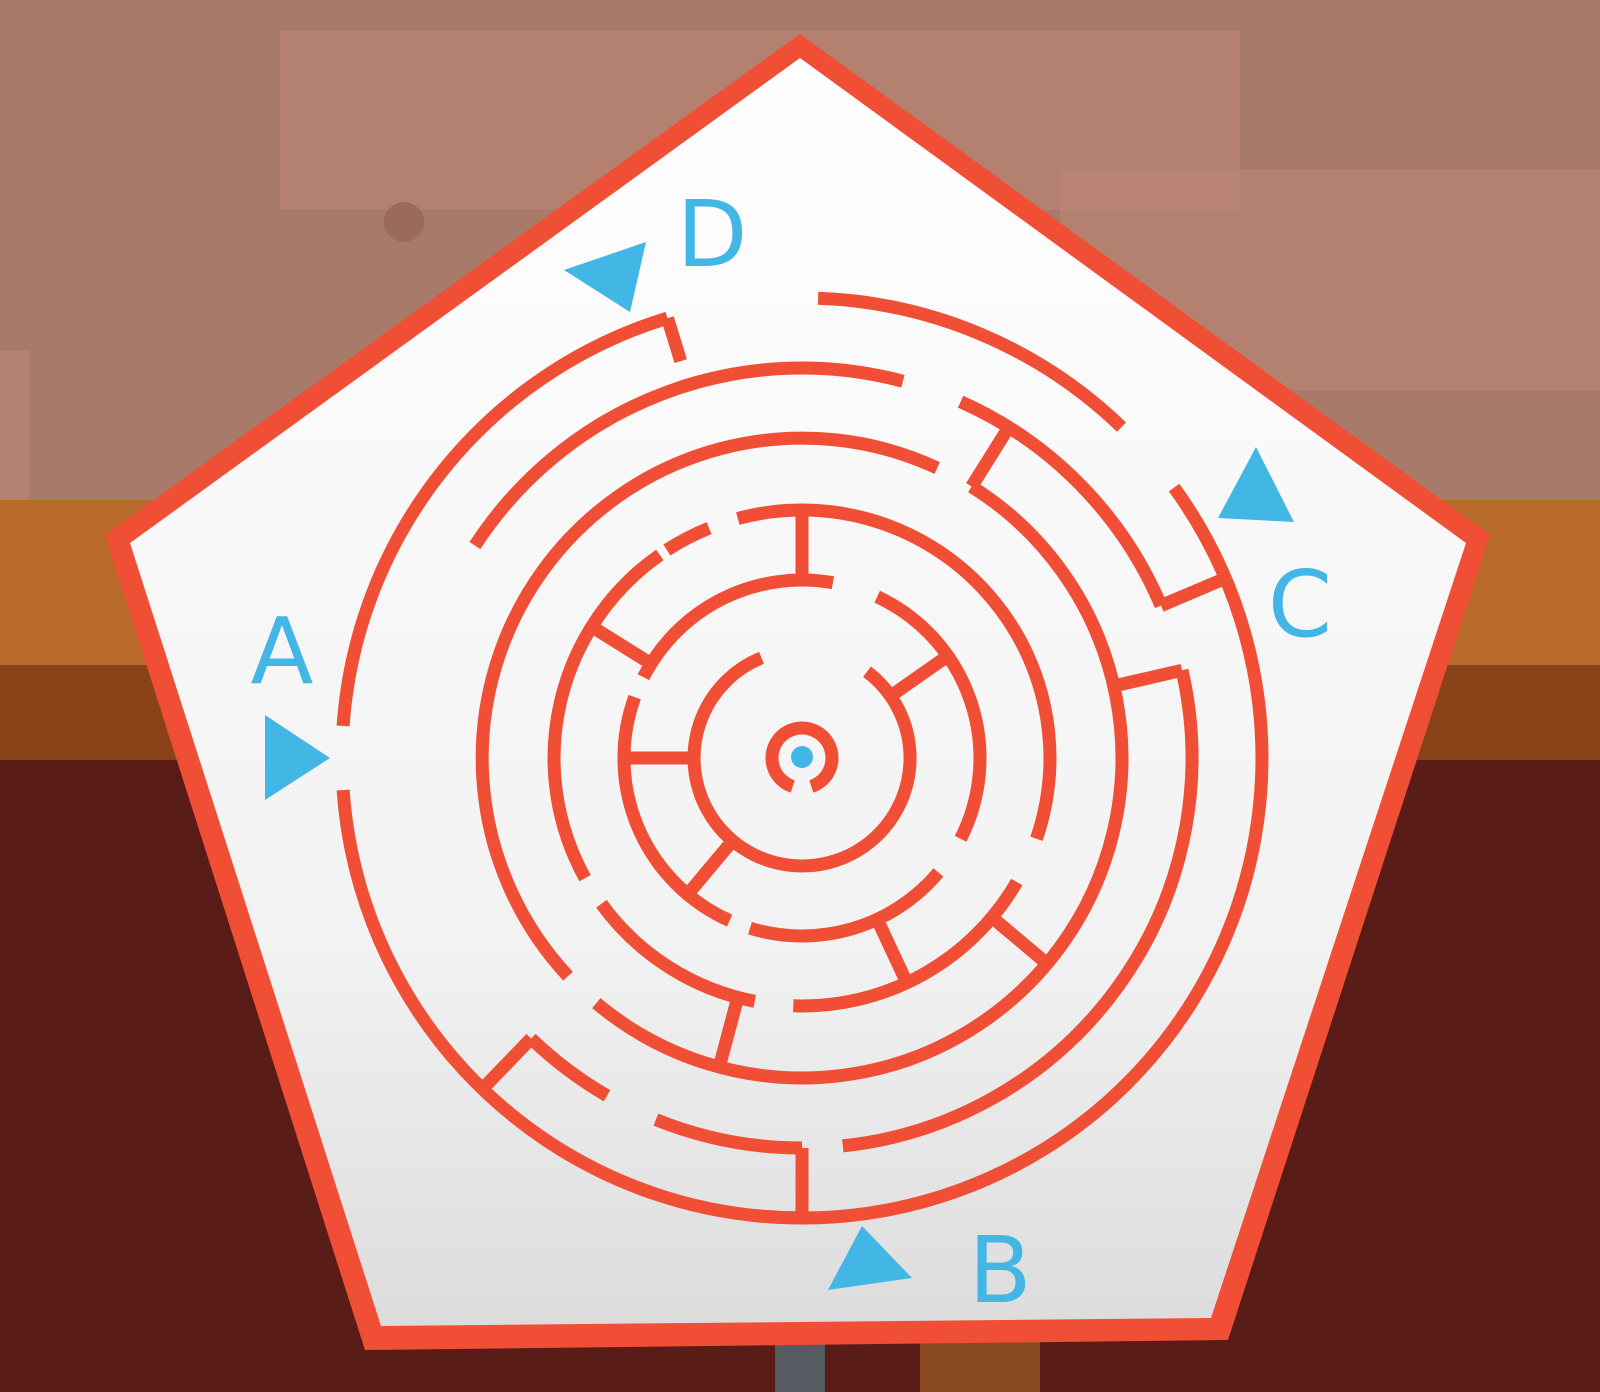 The width and height of the screenshot is (1600, 1392). I want to click on maze-wall-cap, so click(688, 385).